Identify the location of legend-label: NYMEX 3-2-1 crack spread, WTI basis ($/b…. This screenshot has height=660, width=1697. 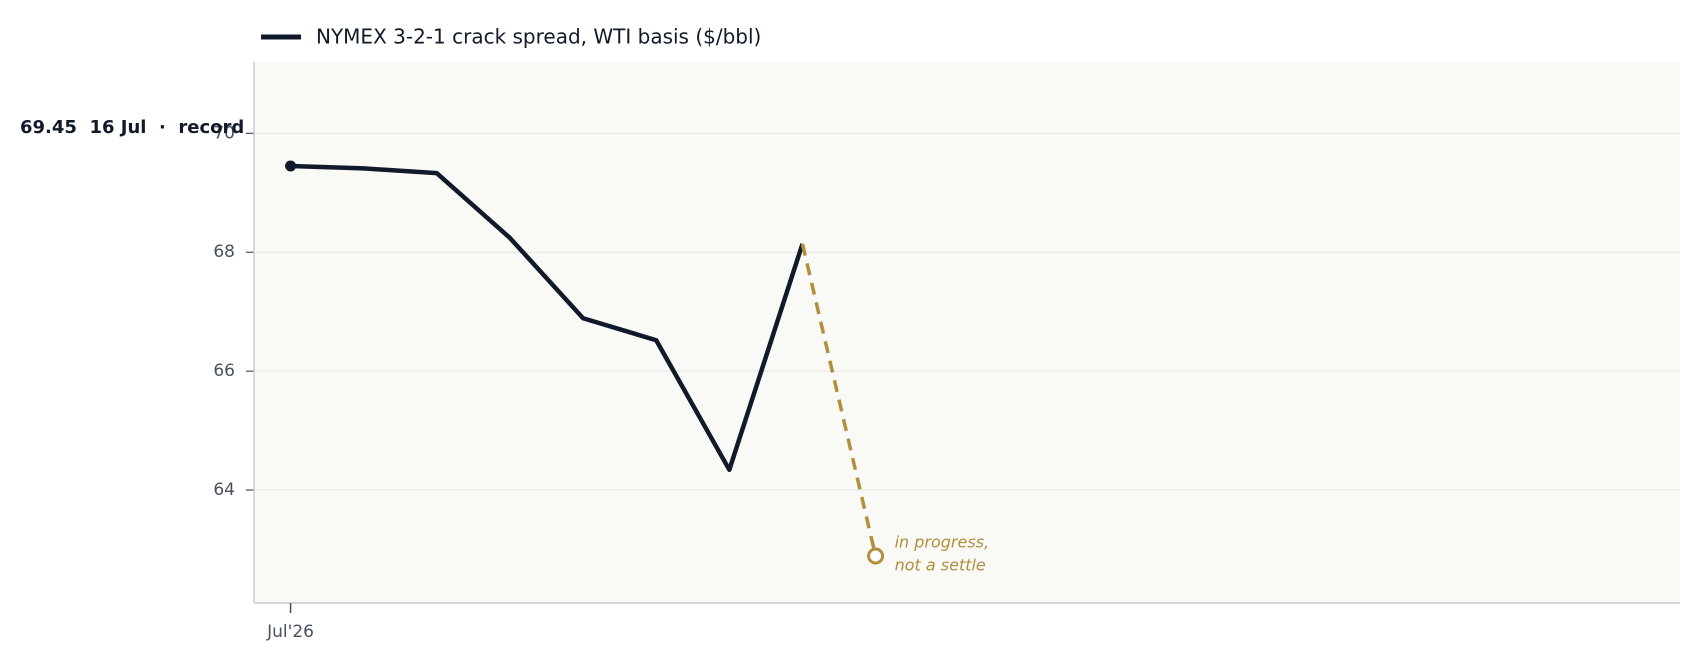
(538, 37).